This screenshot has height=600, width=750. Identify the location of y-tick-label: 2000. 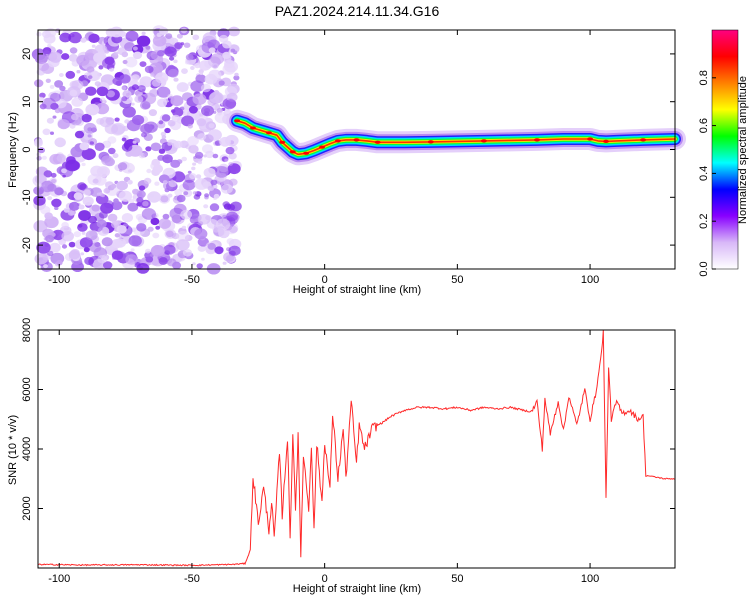
(27, 508).